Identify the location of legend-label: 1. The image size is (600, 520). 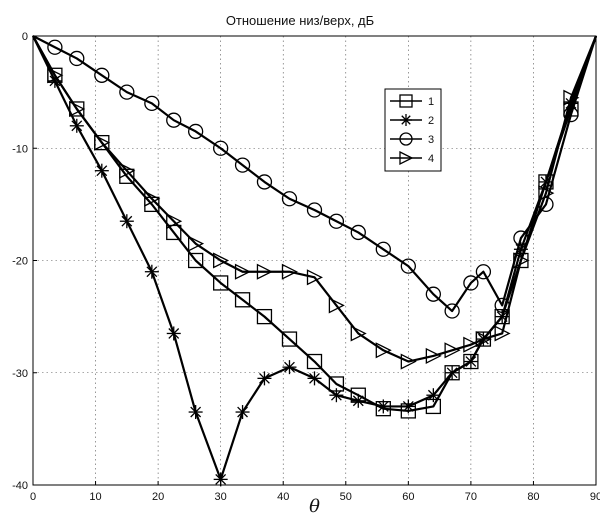
(431, 102).